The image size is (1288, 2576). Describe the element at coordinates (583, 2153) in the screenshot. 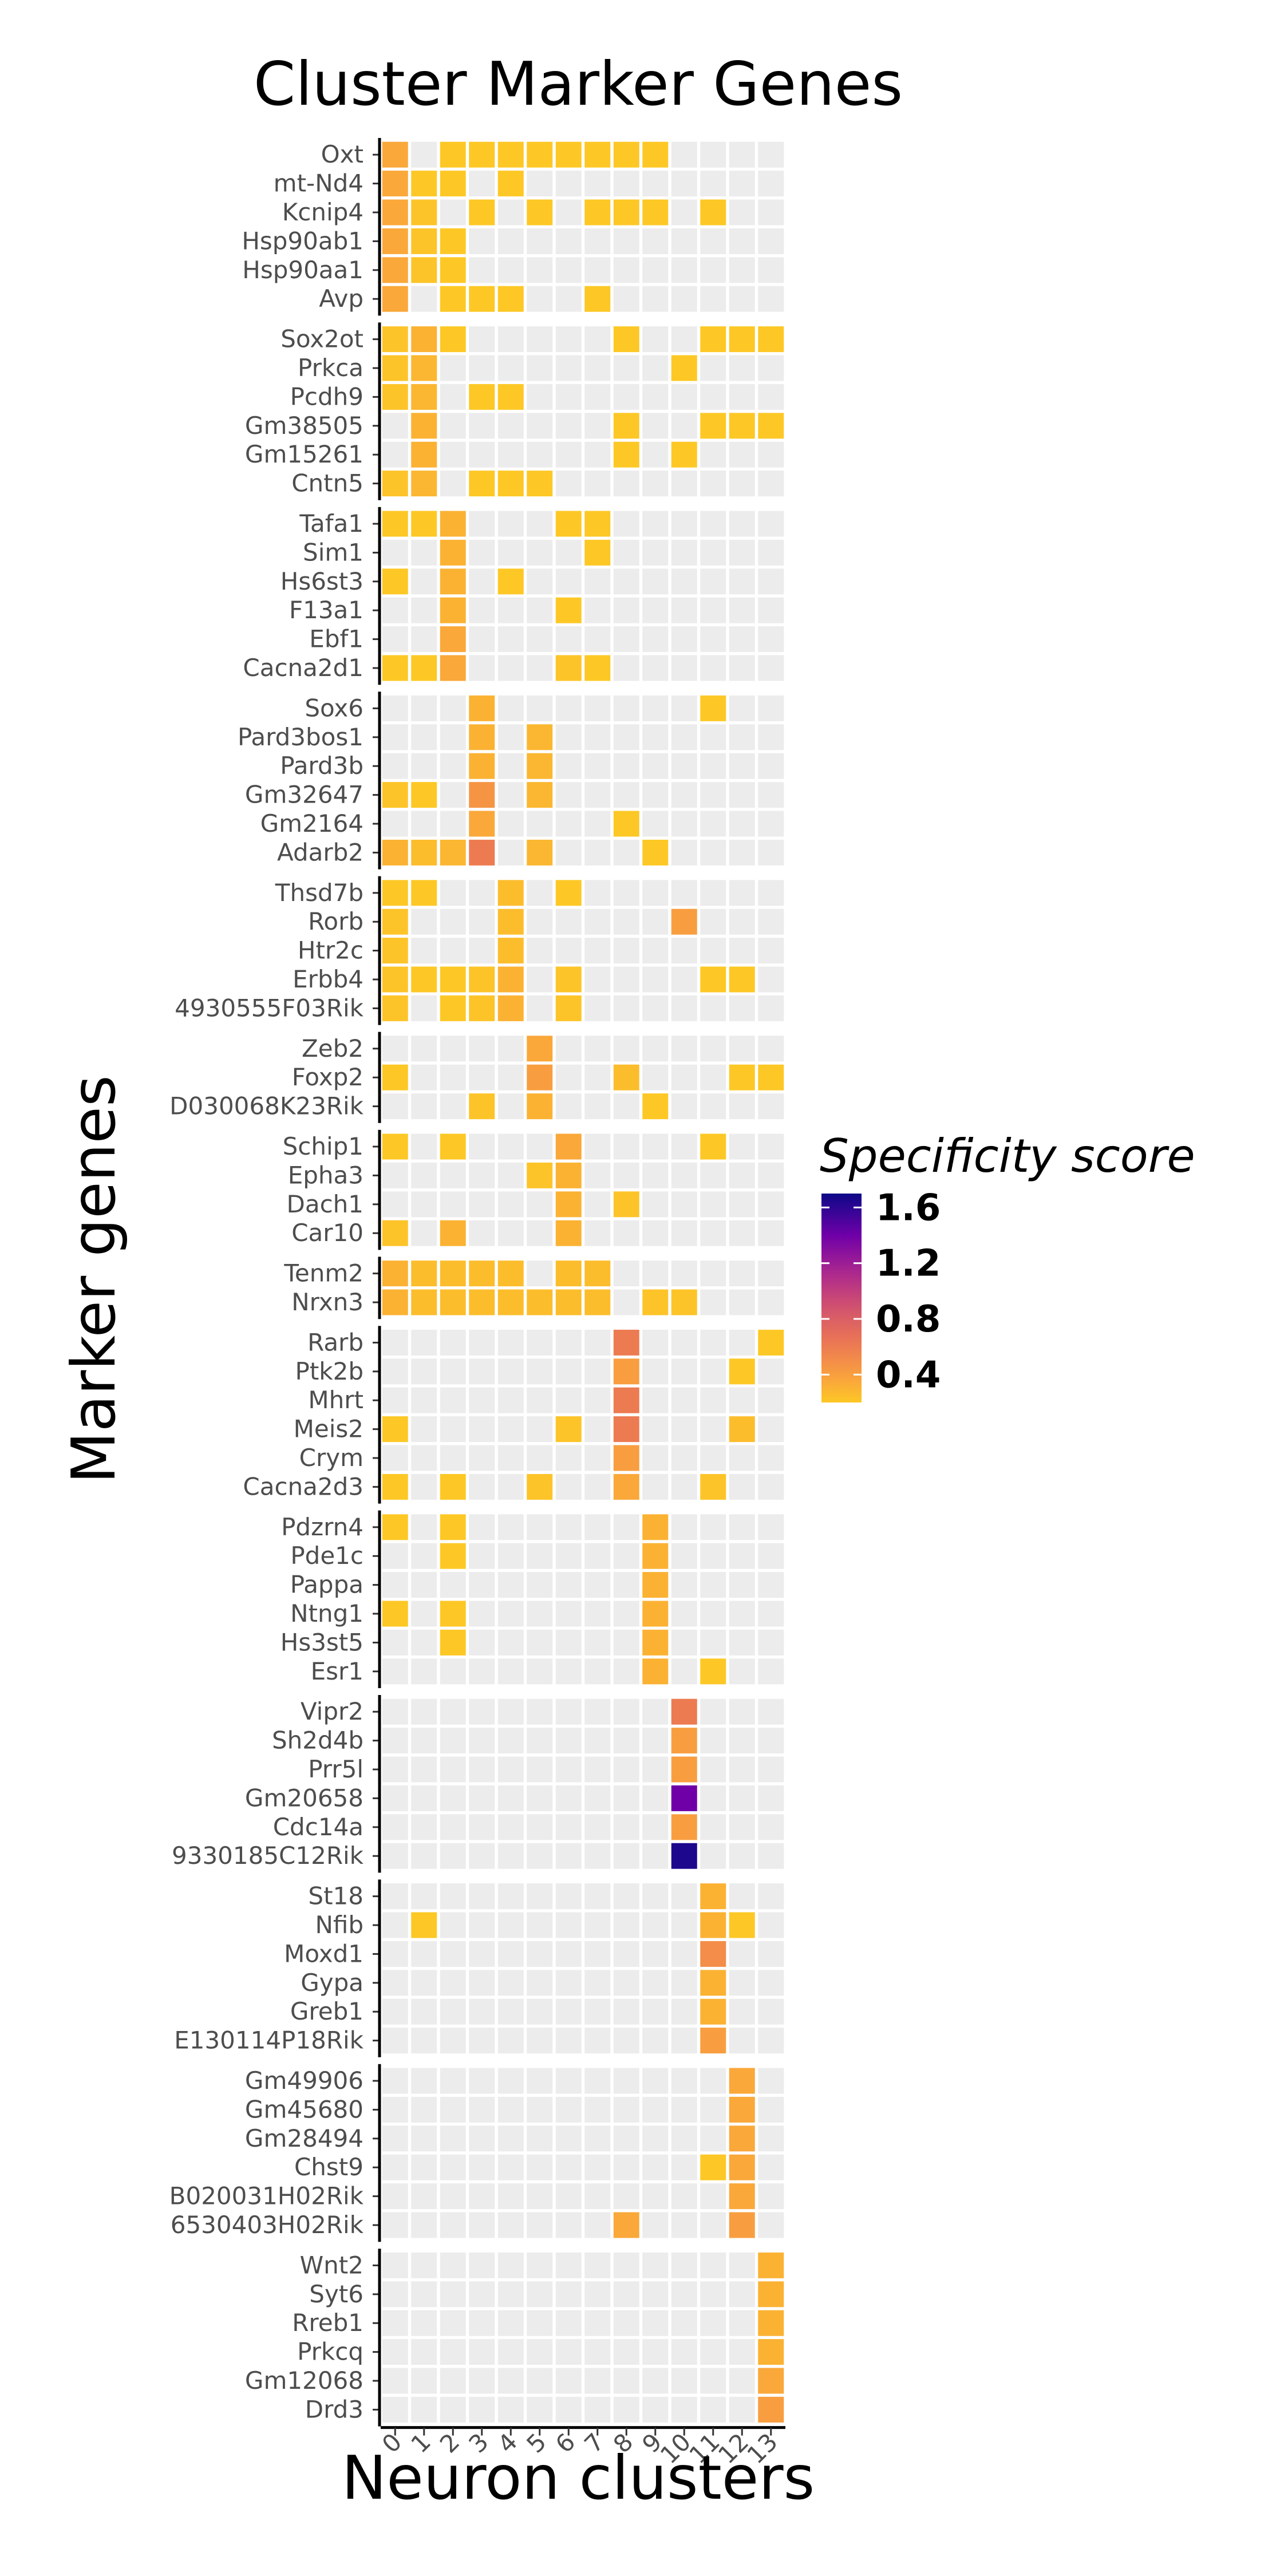

I see `panel-background` at that location.